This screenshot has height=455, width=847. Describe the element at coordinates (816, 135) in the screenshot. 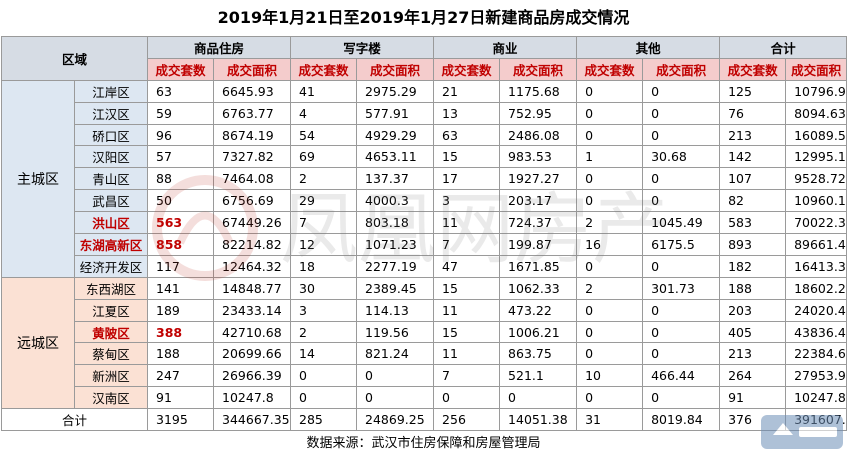

I see `data-cell: 16089.56` at that location.